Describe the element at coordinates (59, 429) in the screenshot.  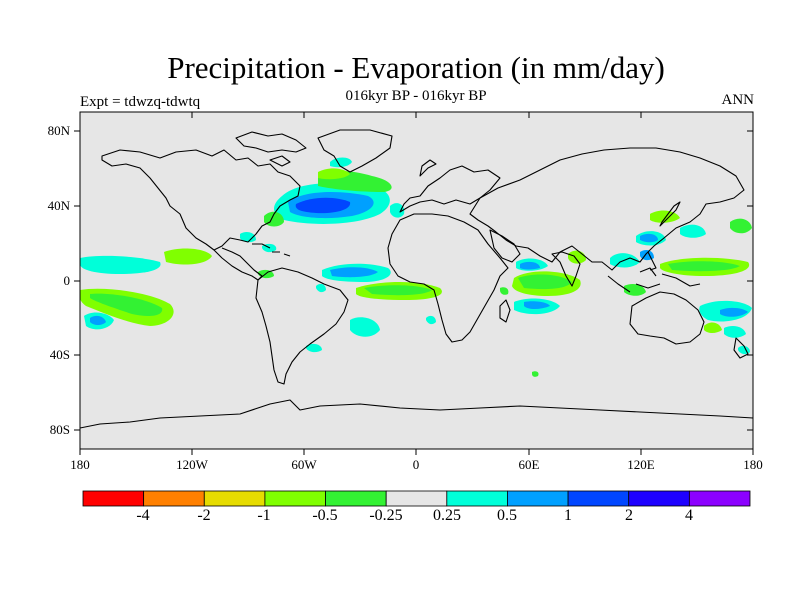
I see `y-label-80s: 80S` at that location.